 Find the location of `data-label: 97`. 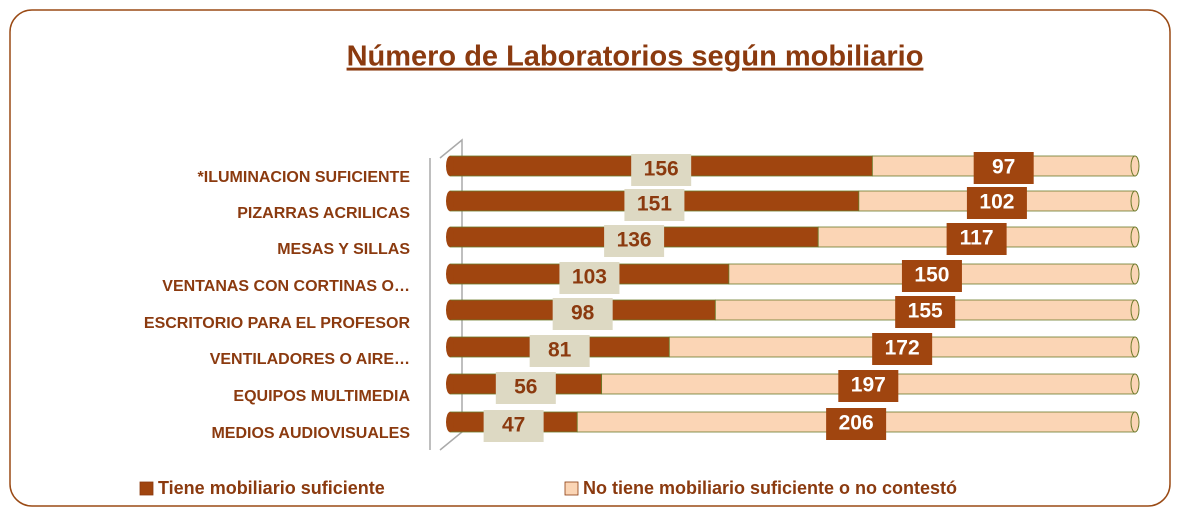

data-label: 97 is located at coordinates (1003, 167).